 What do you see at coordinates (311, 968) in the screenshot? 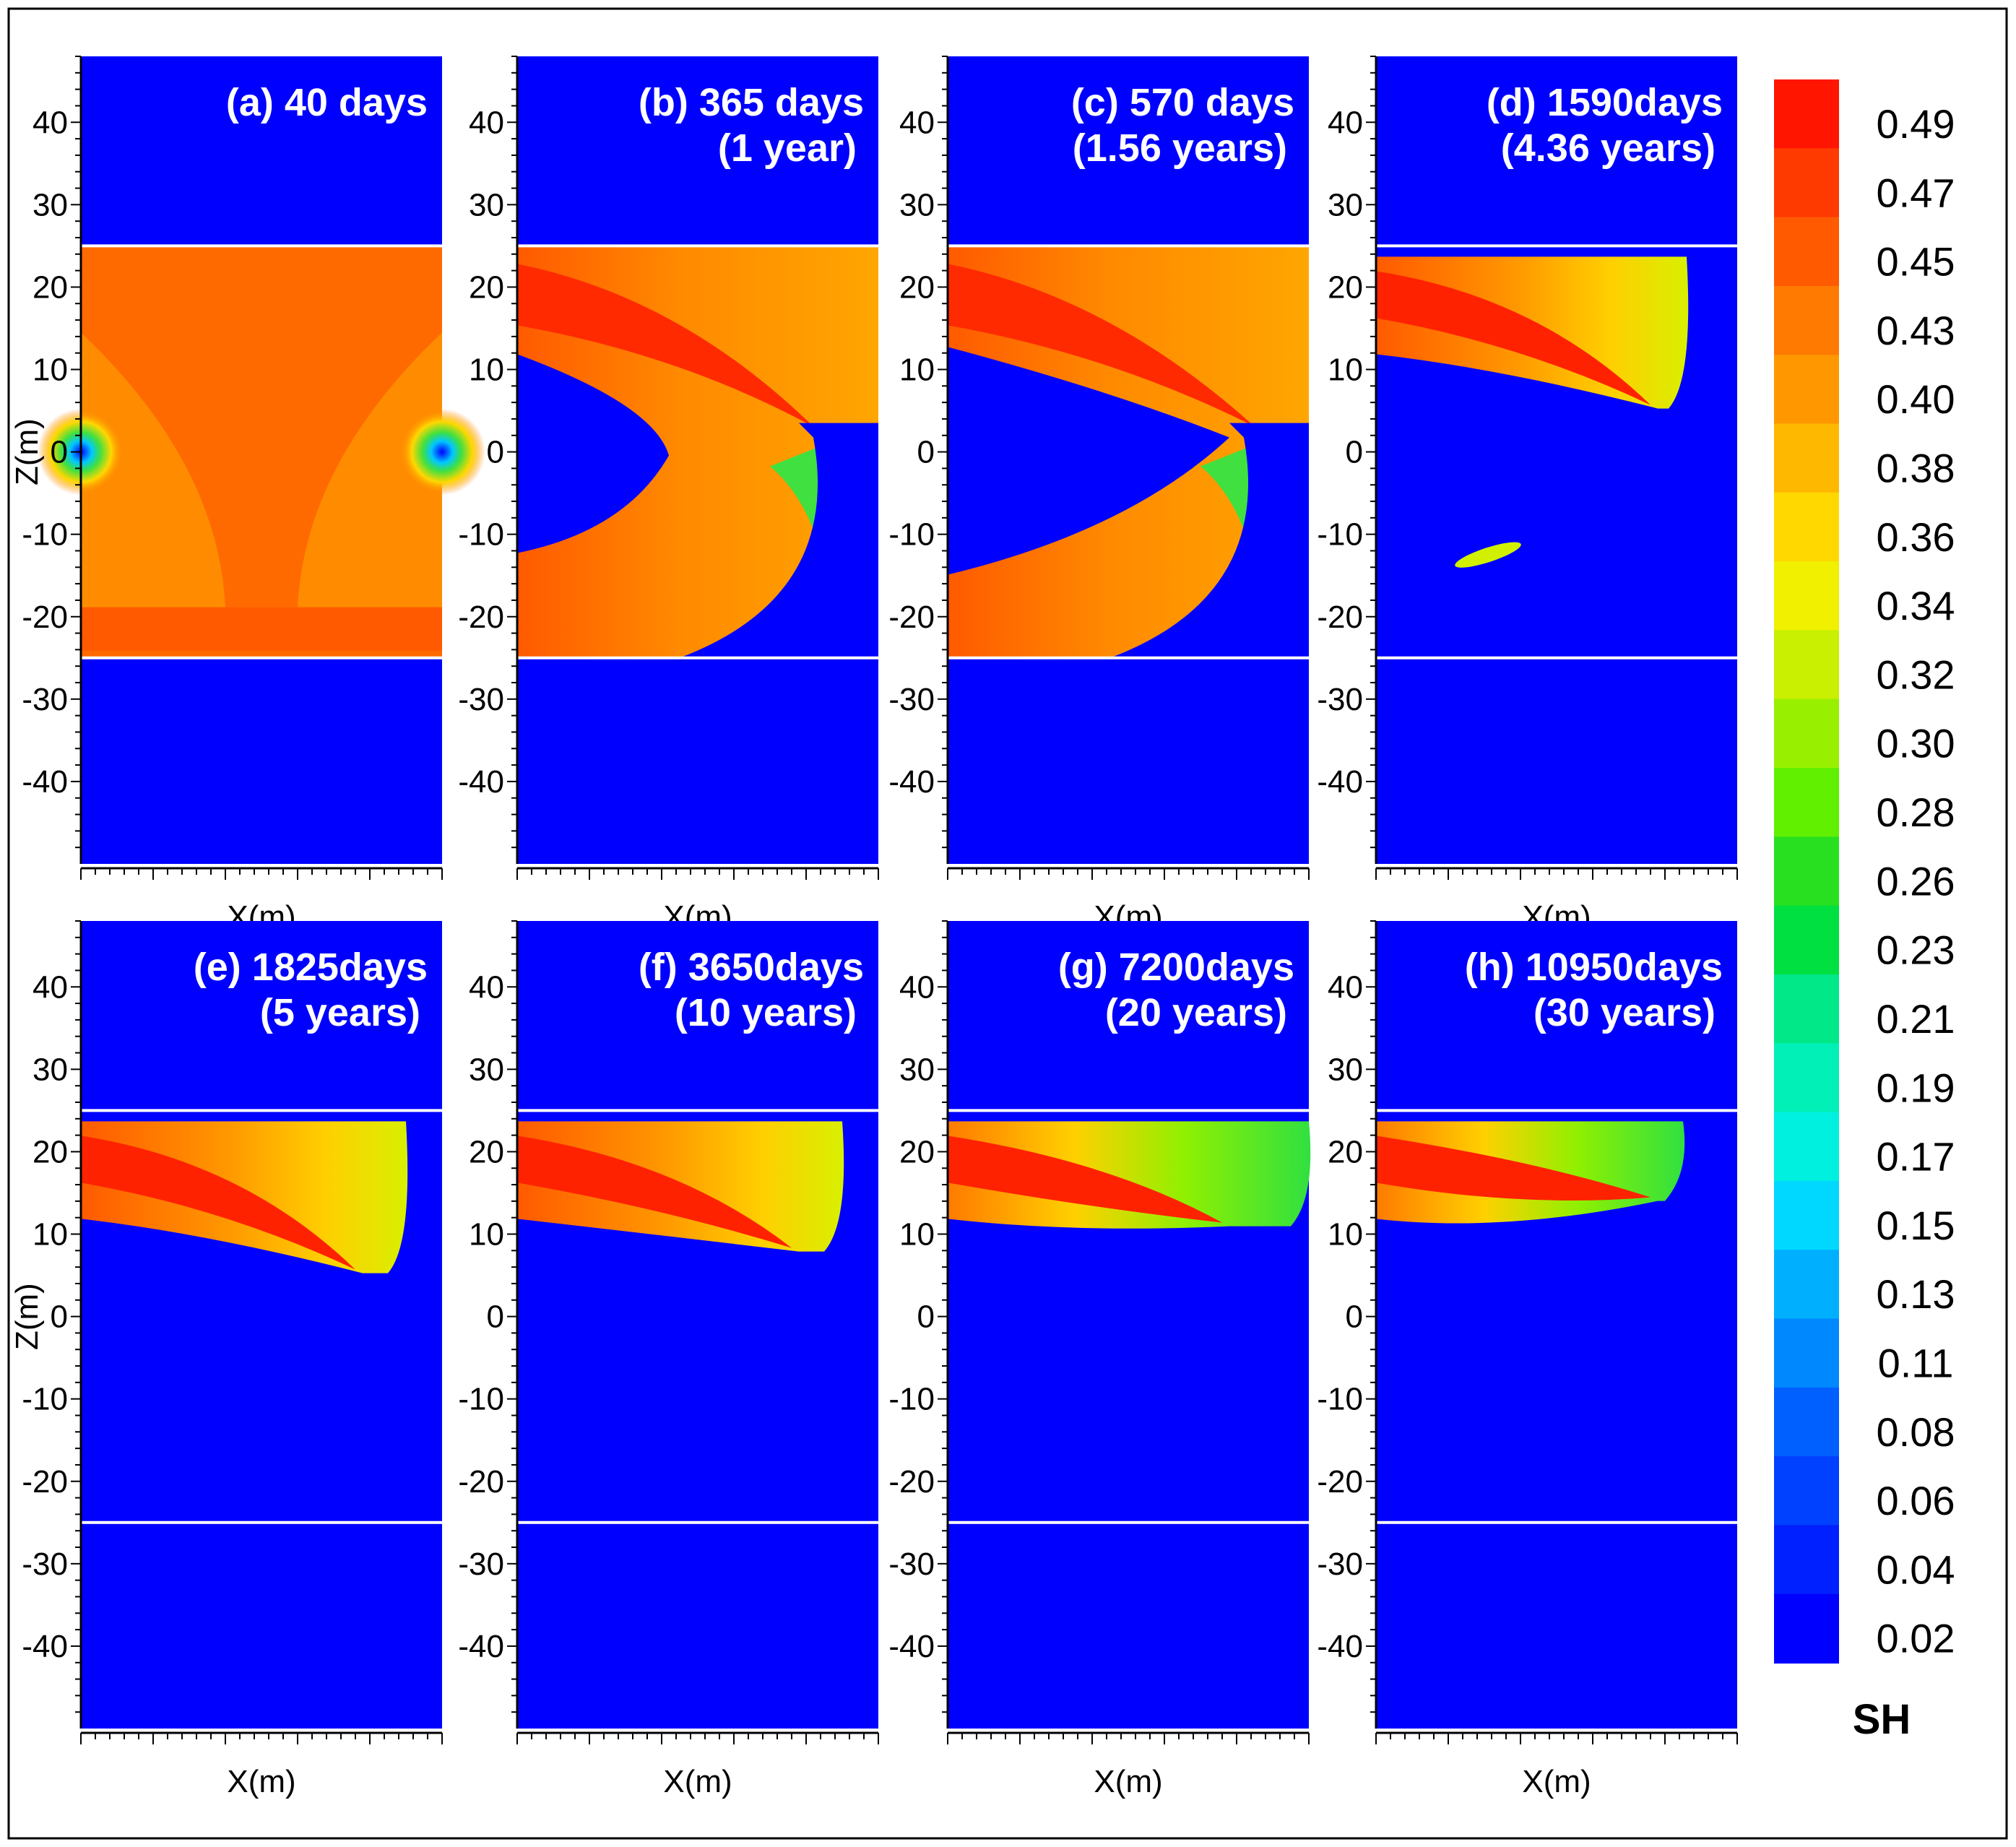
I see `panel-title: (e) 1825days` at bounding box center [311, 968].